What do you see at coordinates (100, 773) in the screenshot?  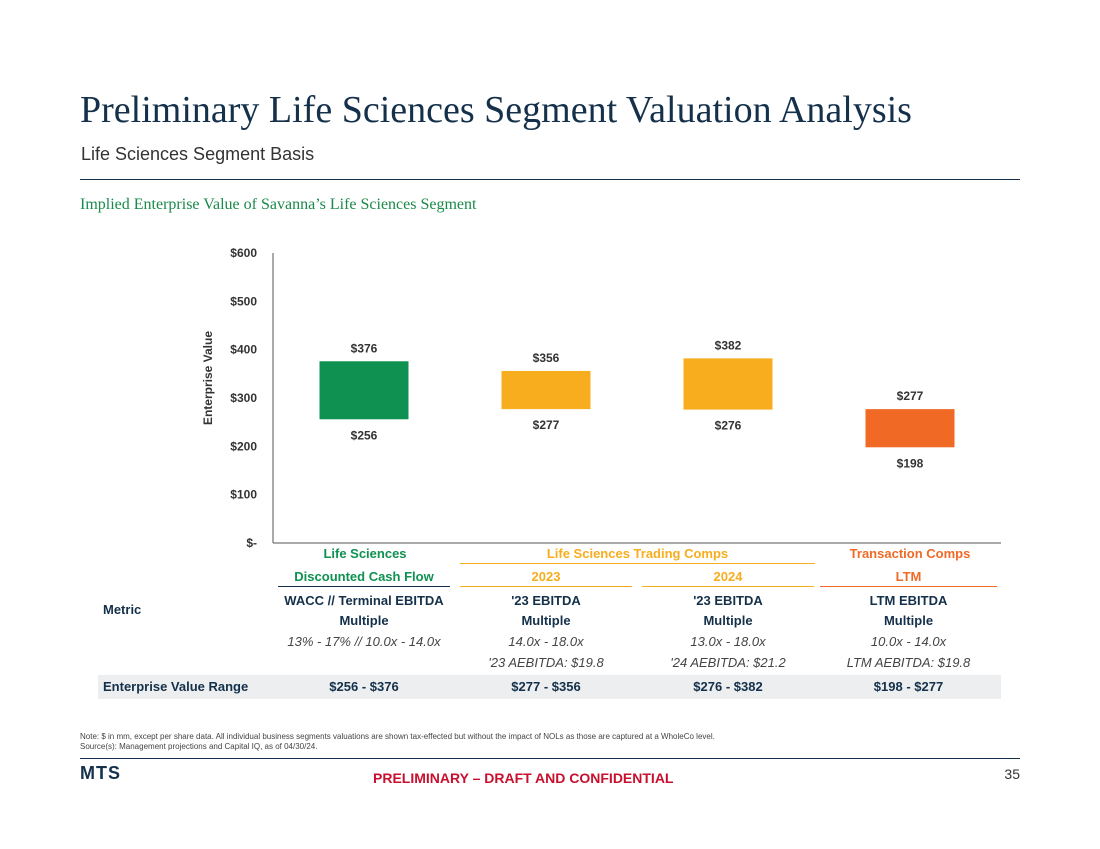 I see `company-logo: MTS` at bounding box center [100, 773].